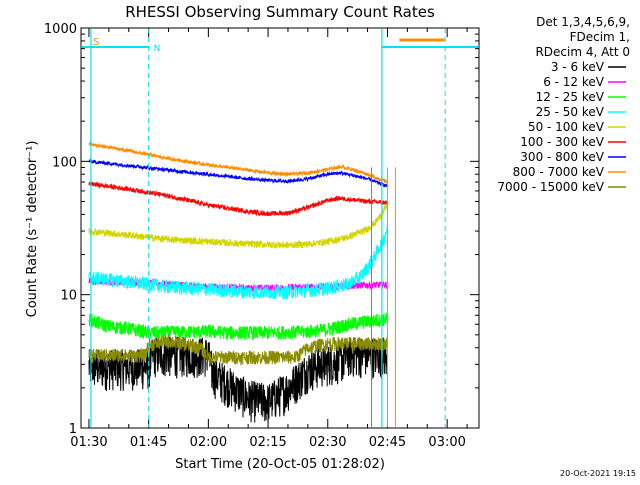  Describe the element at coordinates (570, 97) in the screenshot. I see `legend-entry-label: 12 - 25 keV` at that location.